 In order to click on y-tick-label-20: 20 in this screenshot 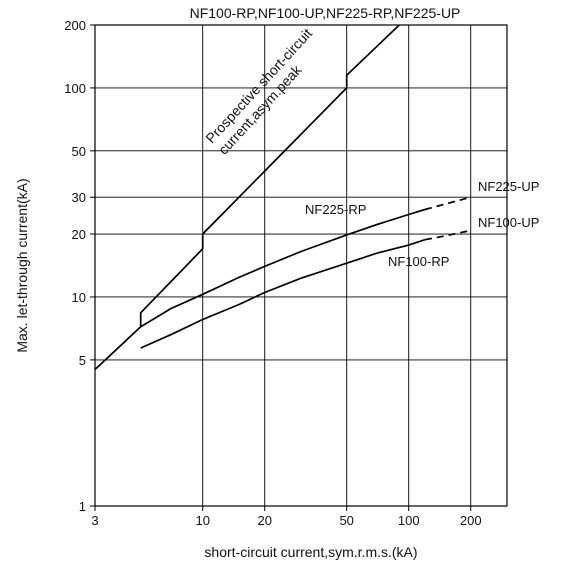, I will do `click(79, 234)`.